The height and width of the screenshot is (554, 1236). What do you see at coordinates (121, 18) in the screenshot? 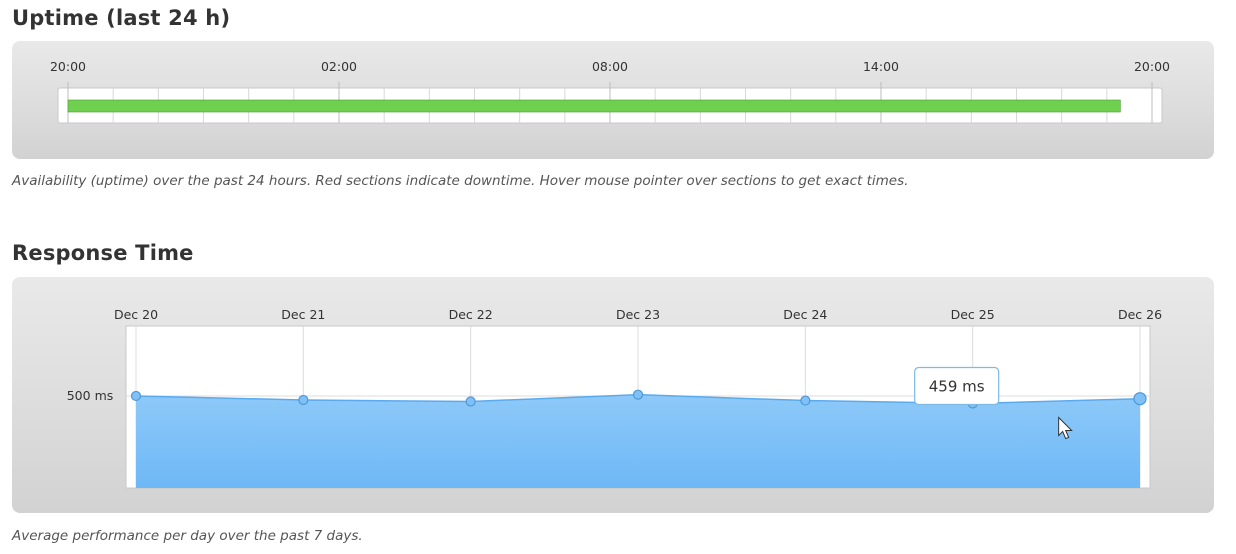
I see `uptime-title: Uptime (last 24 h)` at bounding box center [121, 18].